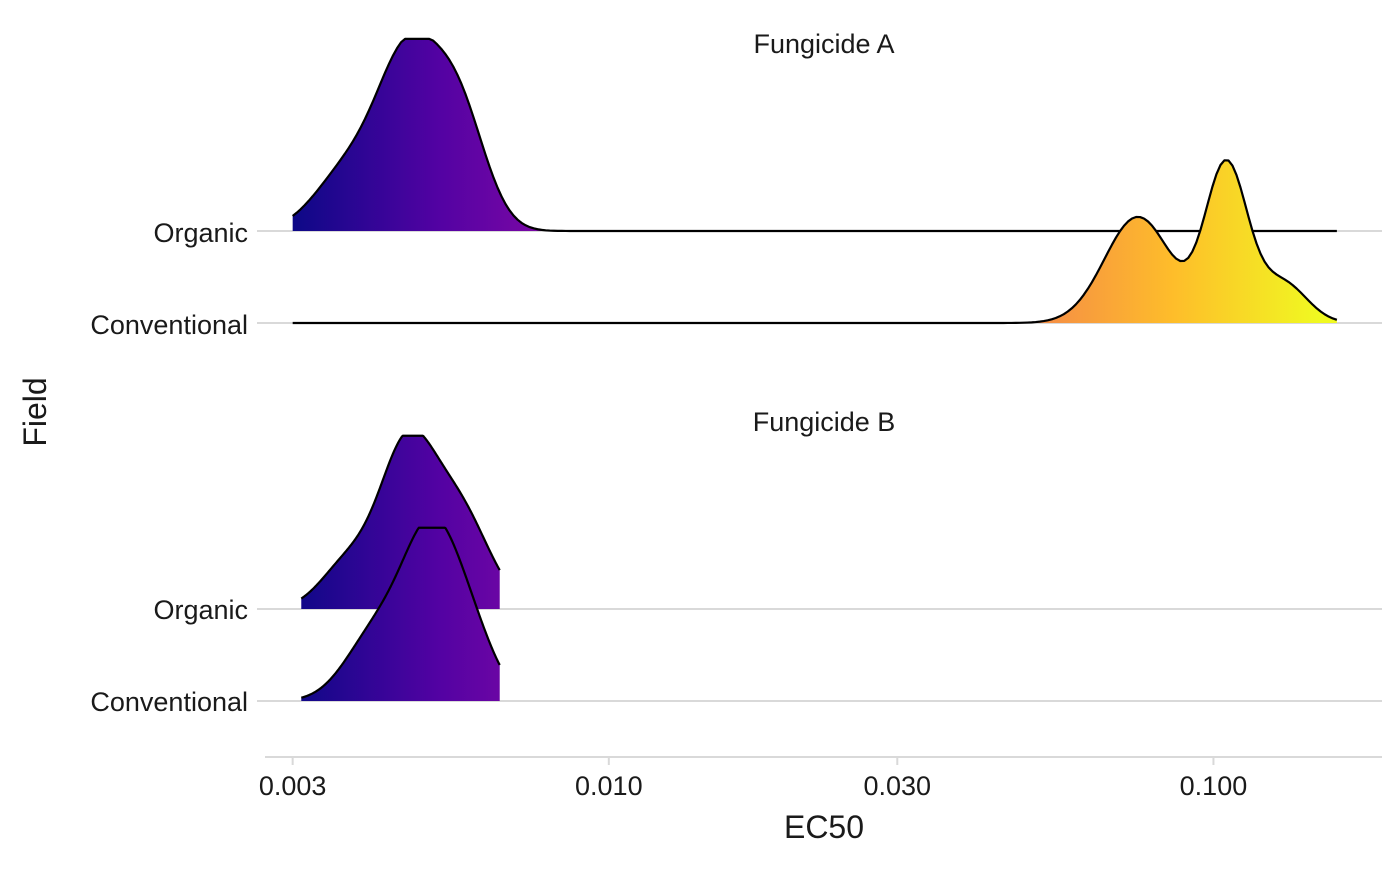  What do you see at coordinates (820, 778) in the screenshot?
I see `x-axis: 0.003 0.010 0.030 0.100` at bounding box center [820, 778].